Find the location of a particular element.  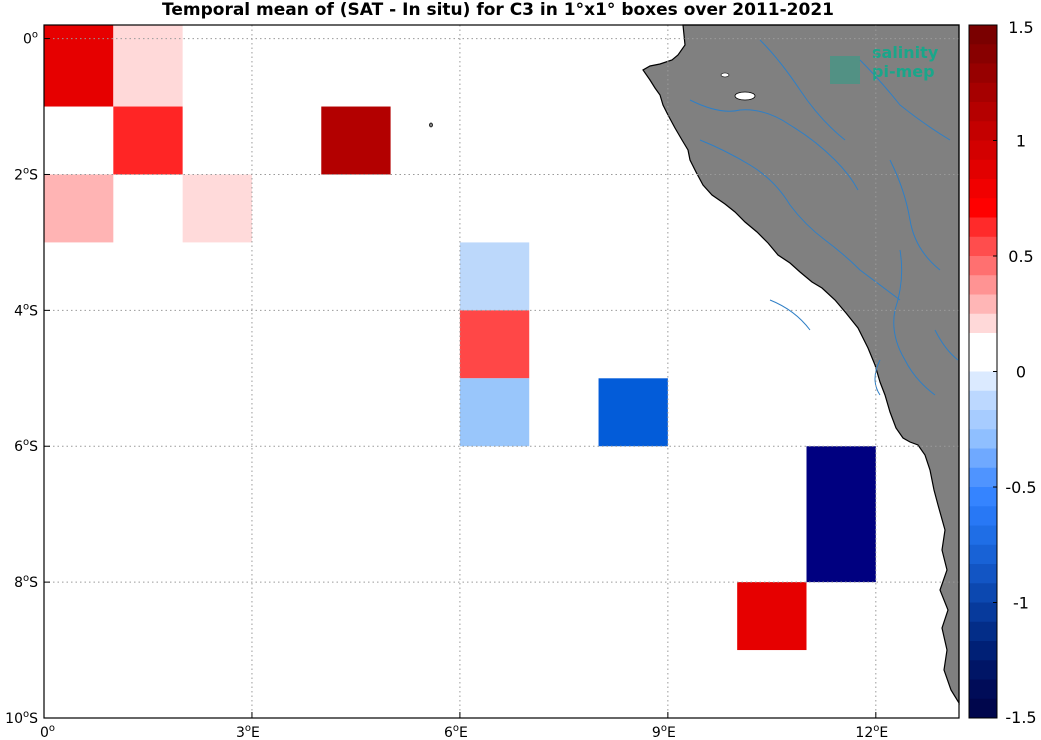

y-tick-label: 10oS is located at coordinates (21, 718).